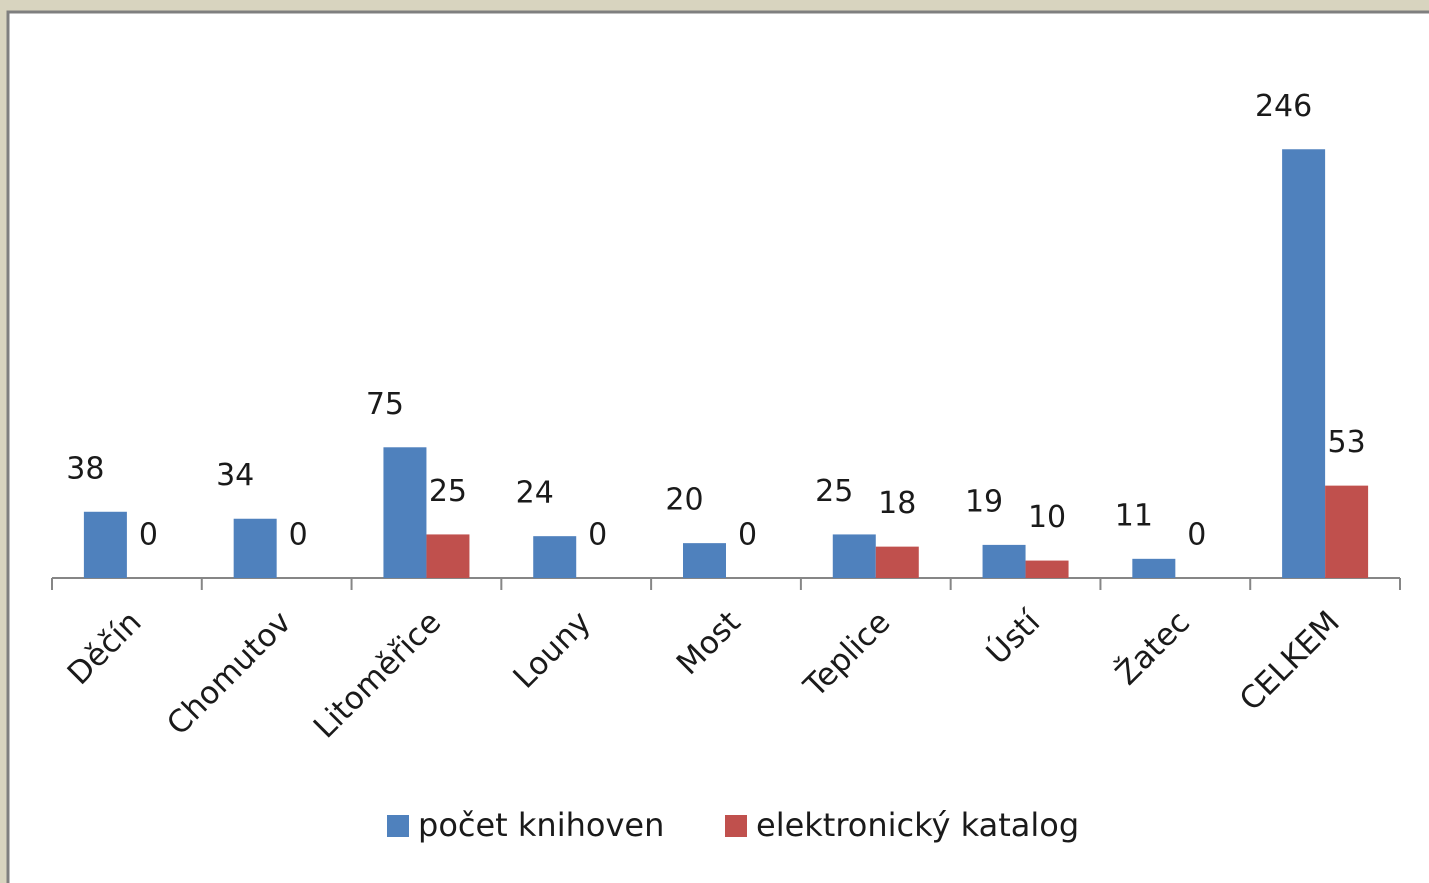 The height and width of the screenshot is (883, 1429). Describe the element at coordinates (541, 825) in the screenshot. I see `legend-label: počet knihoven` at that location.